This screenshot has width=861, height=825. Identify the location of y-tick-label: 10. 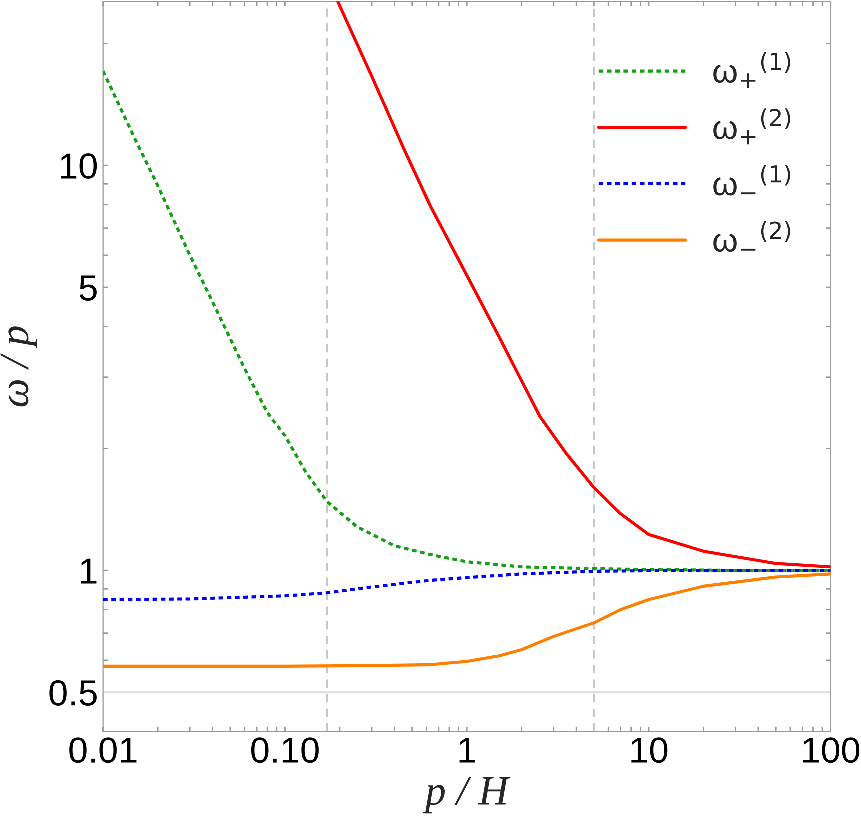
(79, 166).